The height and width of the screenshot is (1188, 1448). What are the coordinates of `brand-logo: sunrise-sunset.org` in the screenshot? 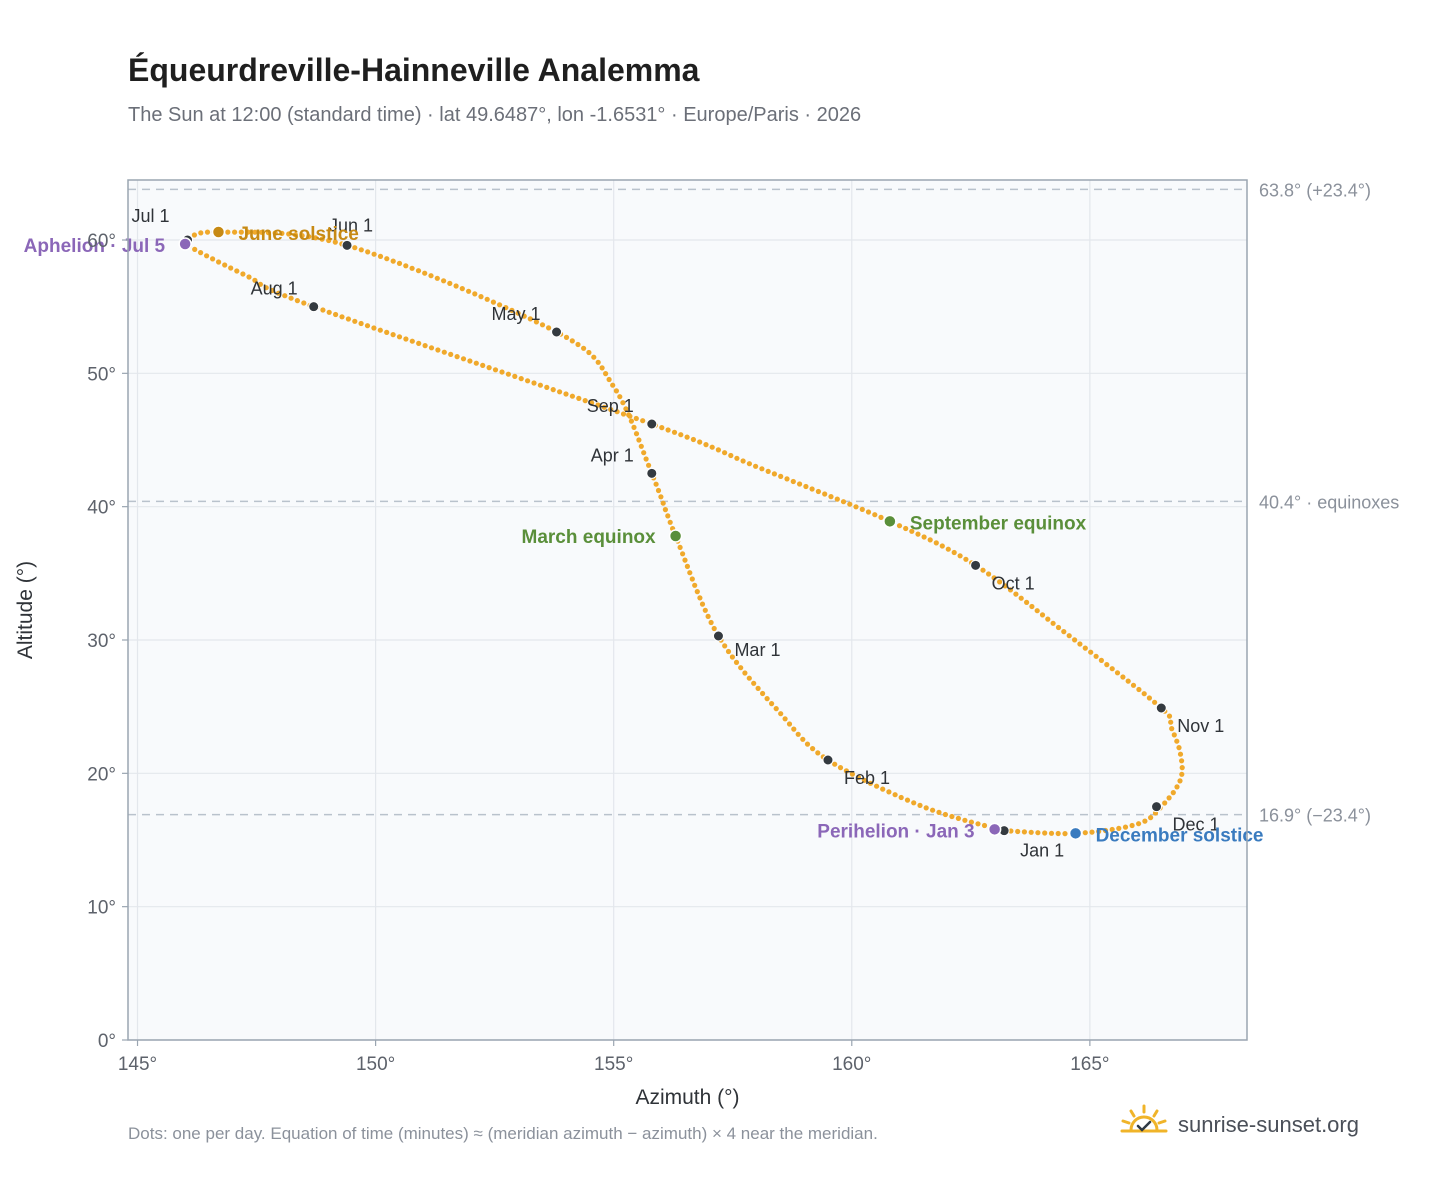 It's located at (1239, 1124).